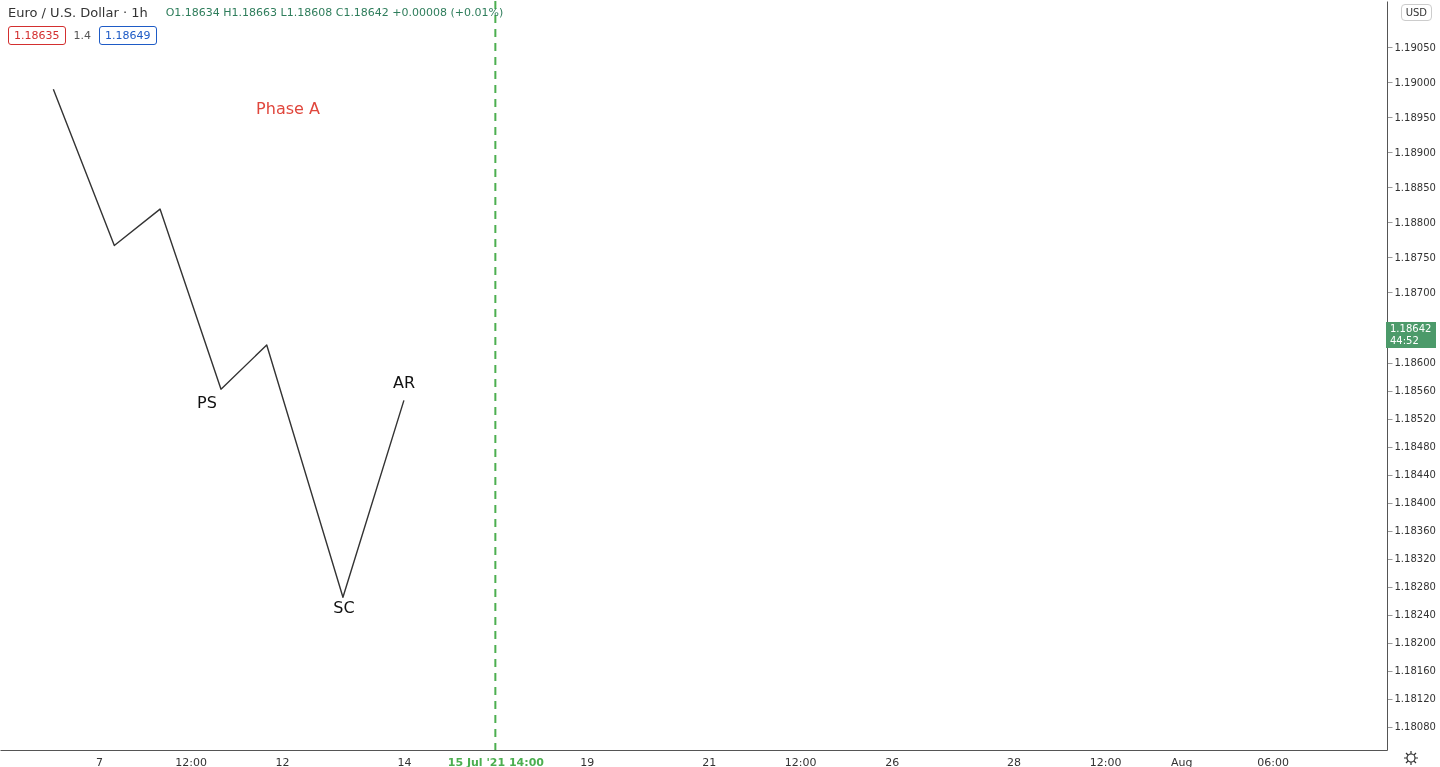  What do you see at coordinates (1415, 419) in the screenshot?
I see `y-tick-label: 1.18520` at bounding box center [1415, 419].